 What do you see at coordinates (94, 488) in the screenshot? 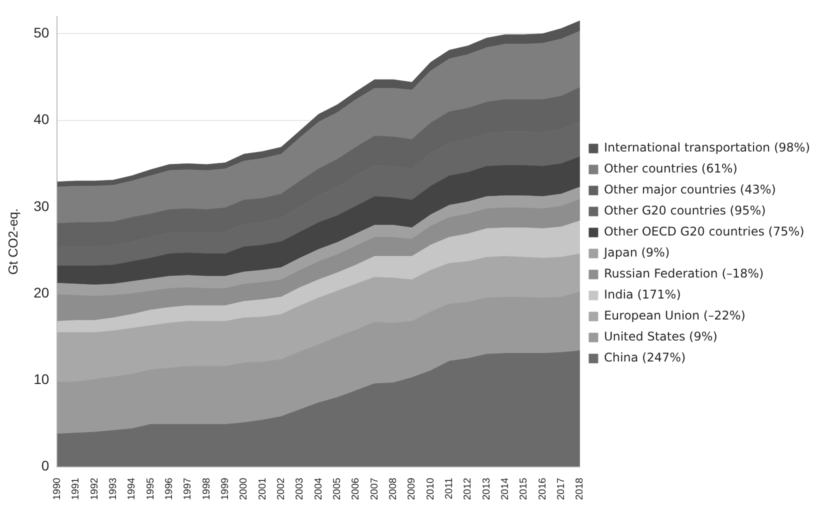
I see `x-tick-label: 1992` at bounding box center [94, 488].